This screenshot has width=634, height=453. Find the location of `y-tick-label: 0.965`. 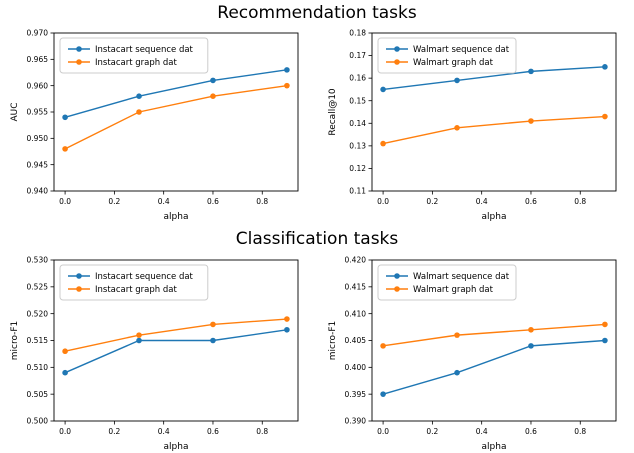

y-tick-label: 0.965 is located at coordinates (38, 59).